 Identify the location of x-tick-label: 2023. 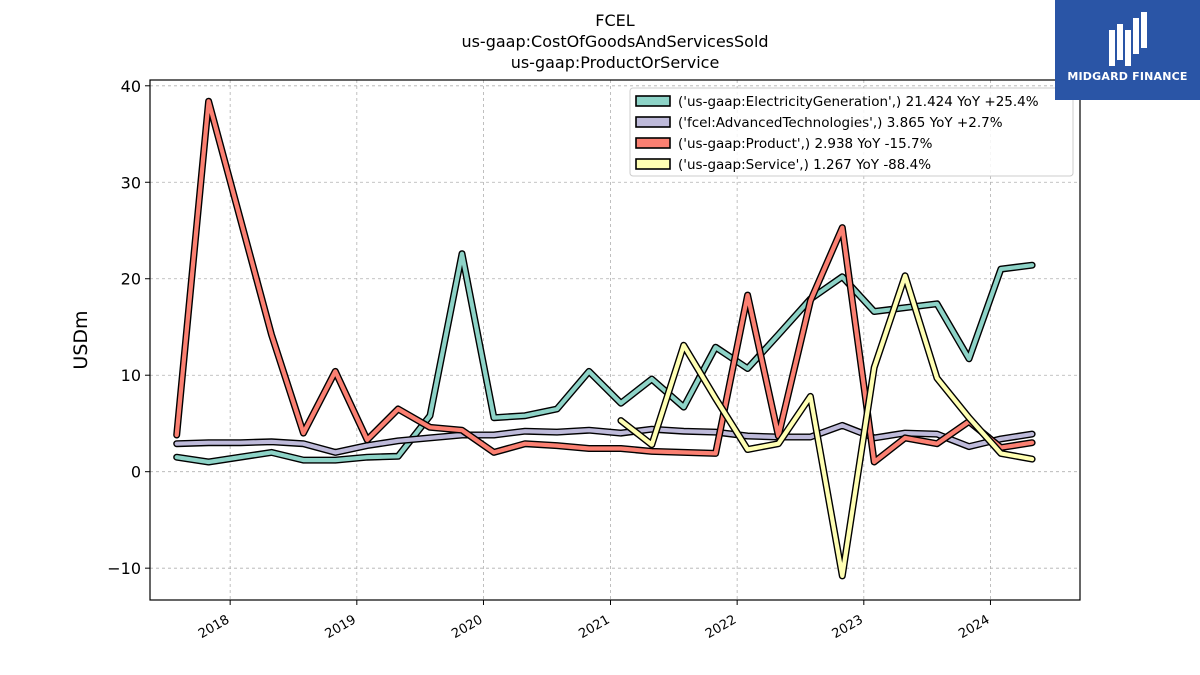
(848, 627).